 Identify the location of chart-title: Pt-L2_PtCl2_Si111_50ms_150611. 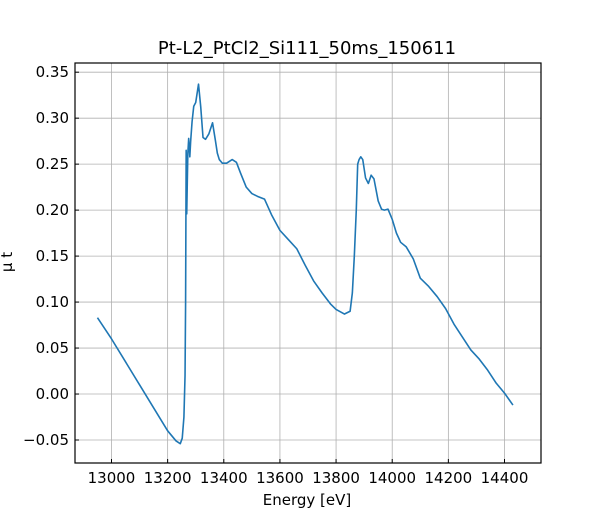
(307, 48).